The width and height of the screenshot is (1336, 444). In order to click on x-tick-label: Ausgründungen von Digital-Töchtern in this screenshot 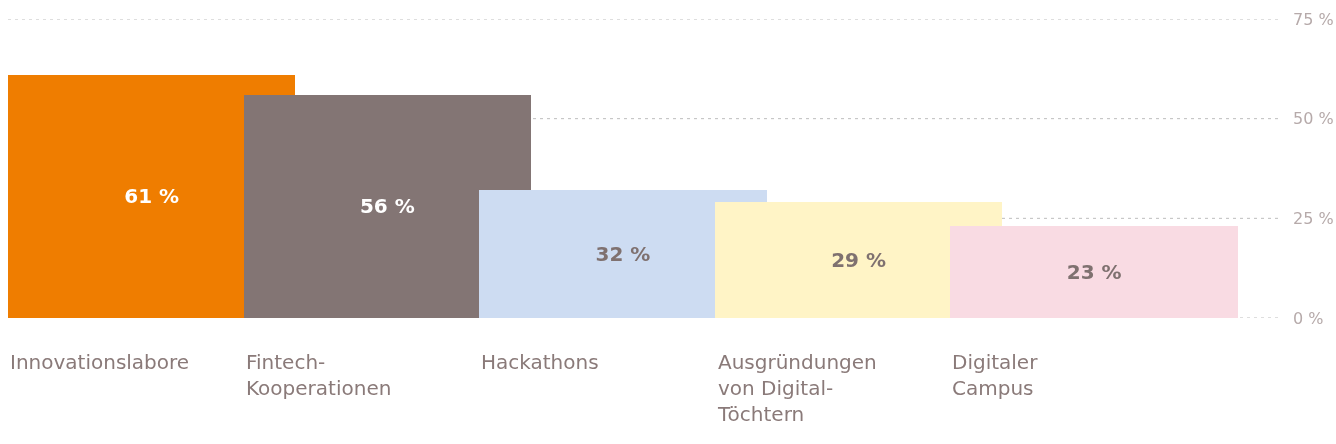, I will do `click(797, 388)`.